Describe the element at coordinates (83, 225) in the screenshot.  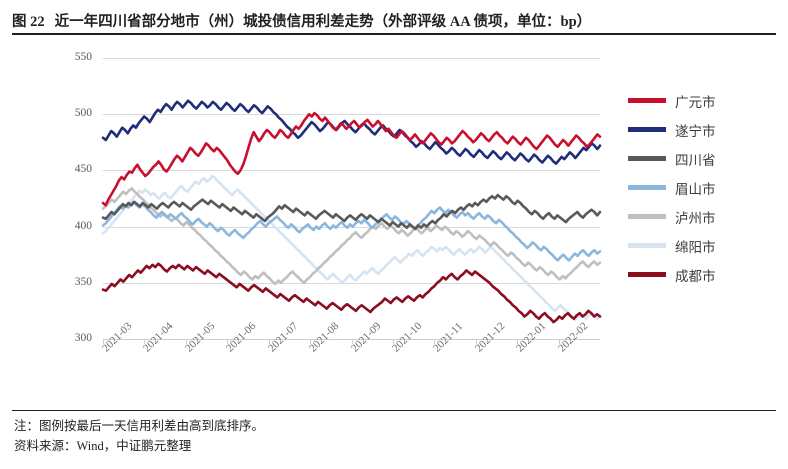
I see `y-axis-tick-label: 400` at that location.